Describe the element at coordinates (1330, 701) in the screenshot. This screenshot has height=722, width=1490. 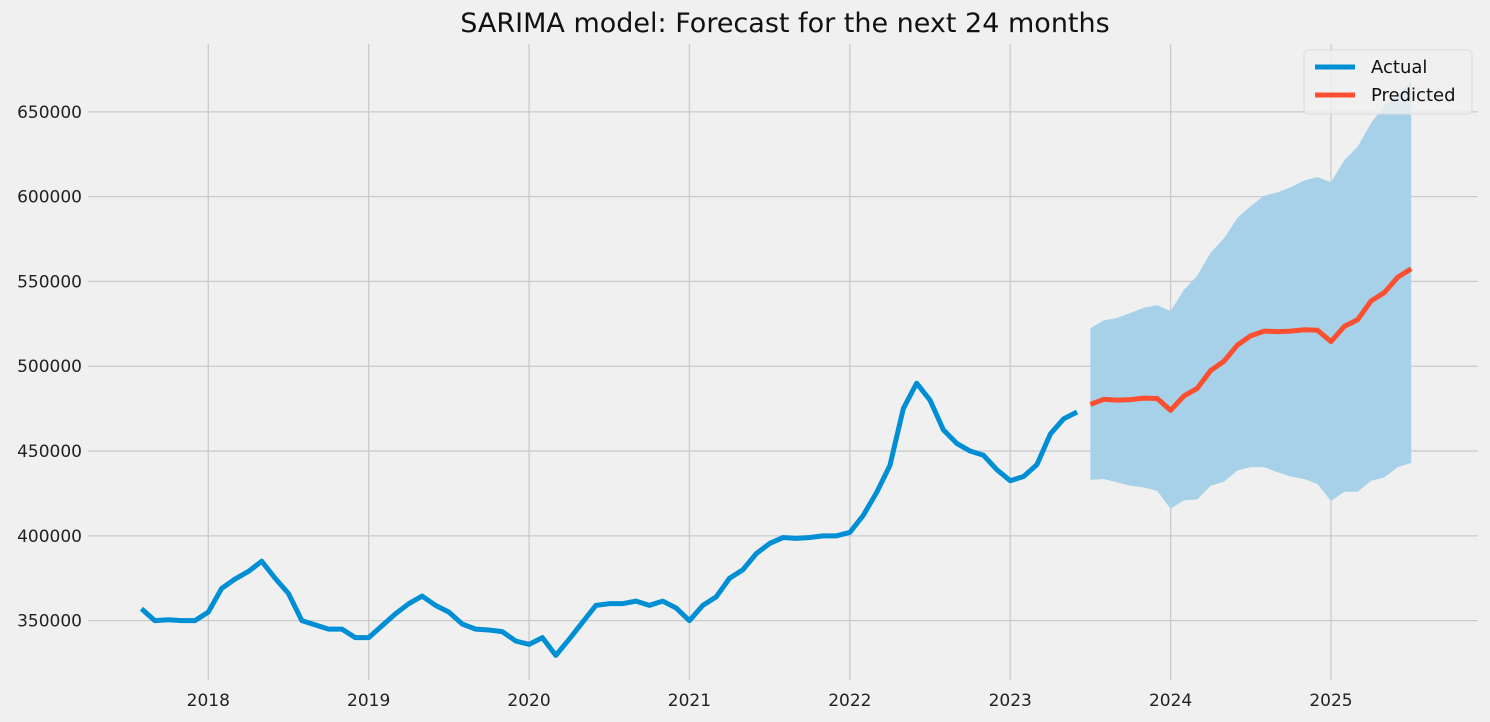
I see `x-tick-label: 2025` at that location.